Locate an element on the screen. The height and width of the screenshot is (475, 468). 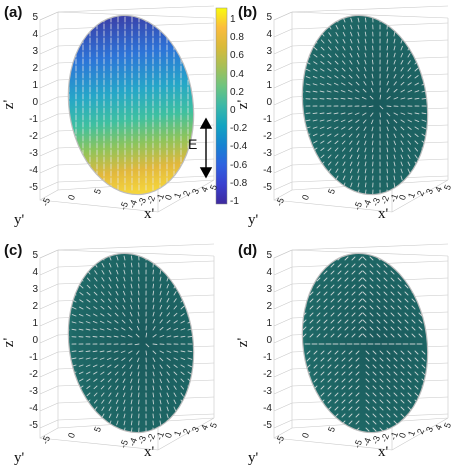
panel-label: (c) is located at coordinates (13, 250).